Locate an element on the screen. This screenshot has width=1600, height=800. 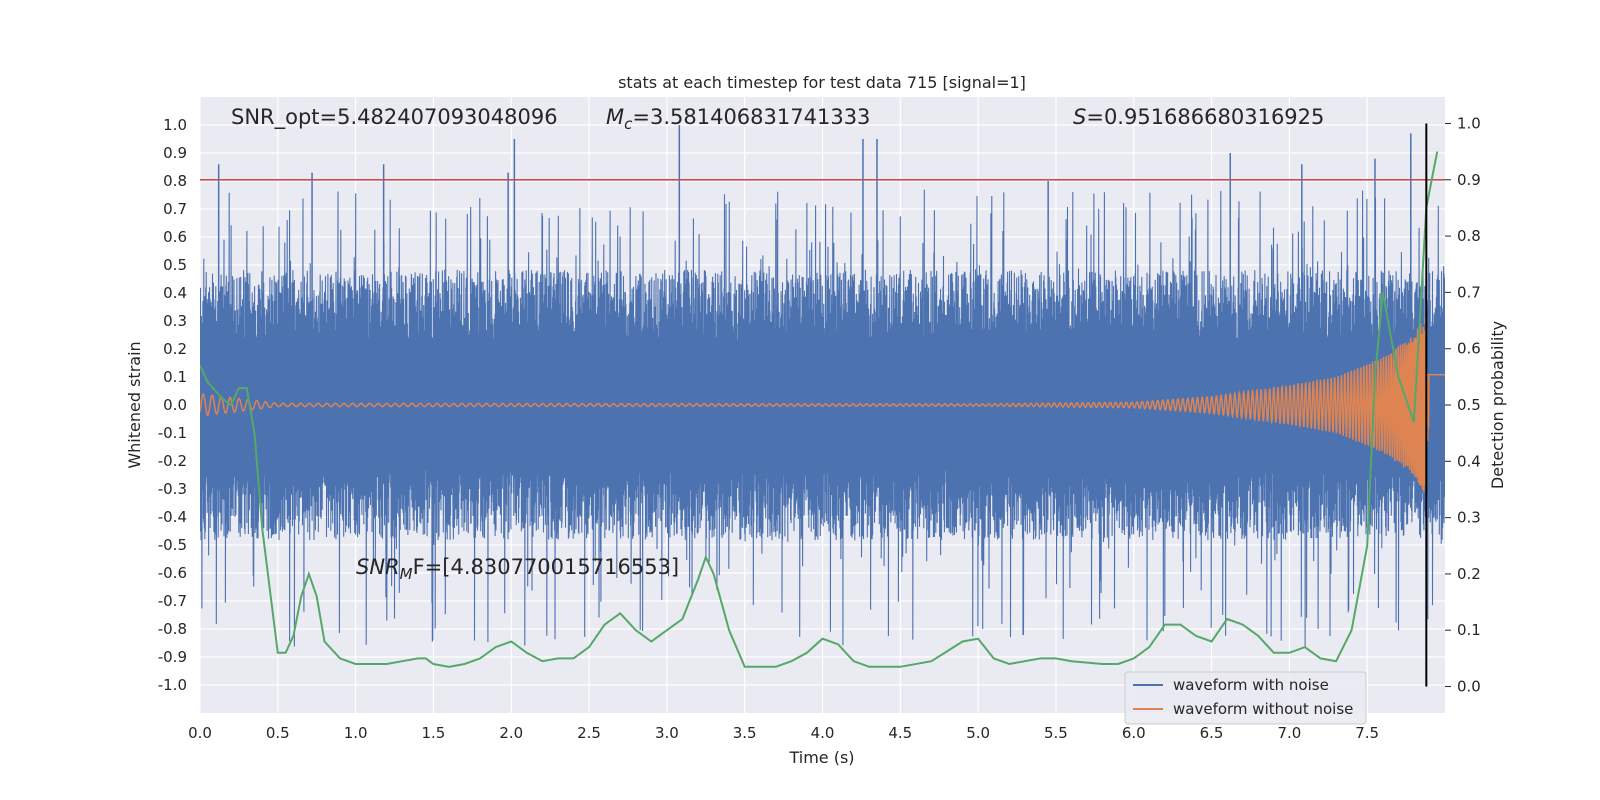
right-y-axis-ticks: 1.0 0.9 0.8 0.7 0.6 0.5 0.4 0.3 0.2 0.1 0.0 is located at coordinates (1463, 405).